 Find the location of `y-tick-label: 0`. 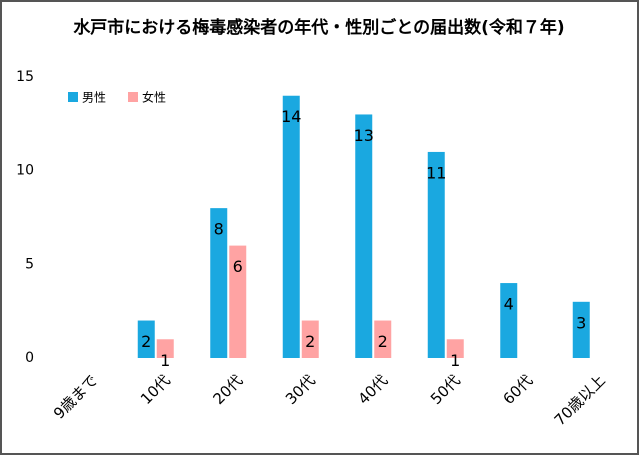

y-tick-label: 0 is located at coordinates (29, 358).